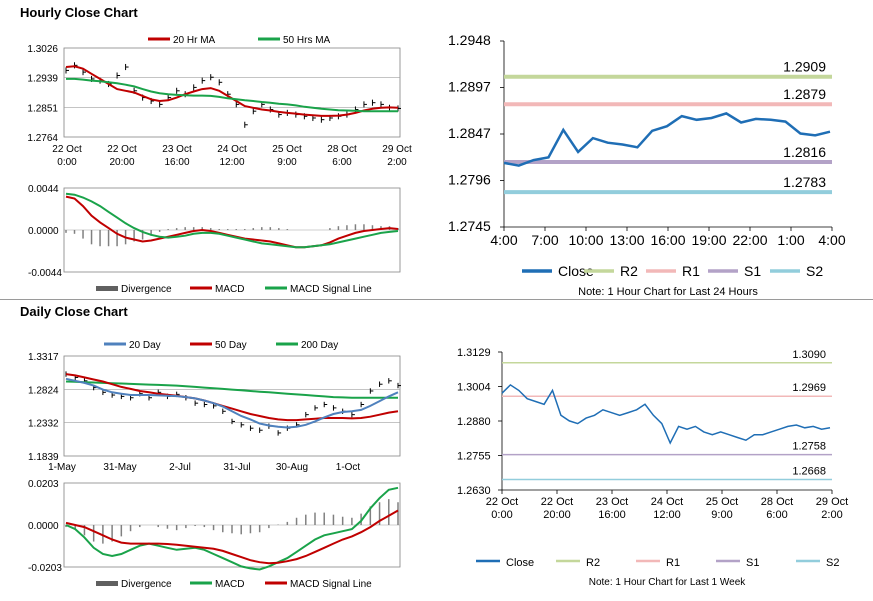  What do you see at coordinates (107, 288) in the screenshot?
I see `legend-divergence-swatch` at bounding box center [107, 288].